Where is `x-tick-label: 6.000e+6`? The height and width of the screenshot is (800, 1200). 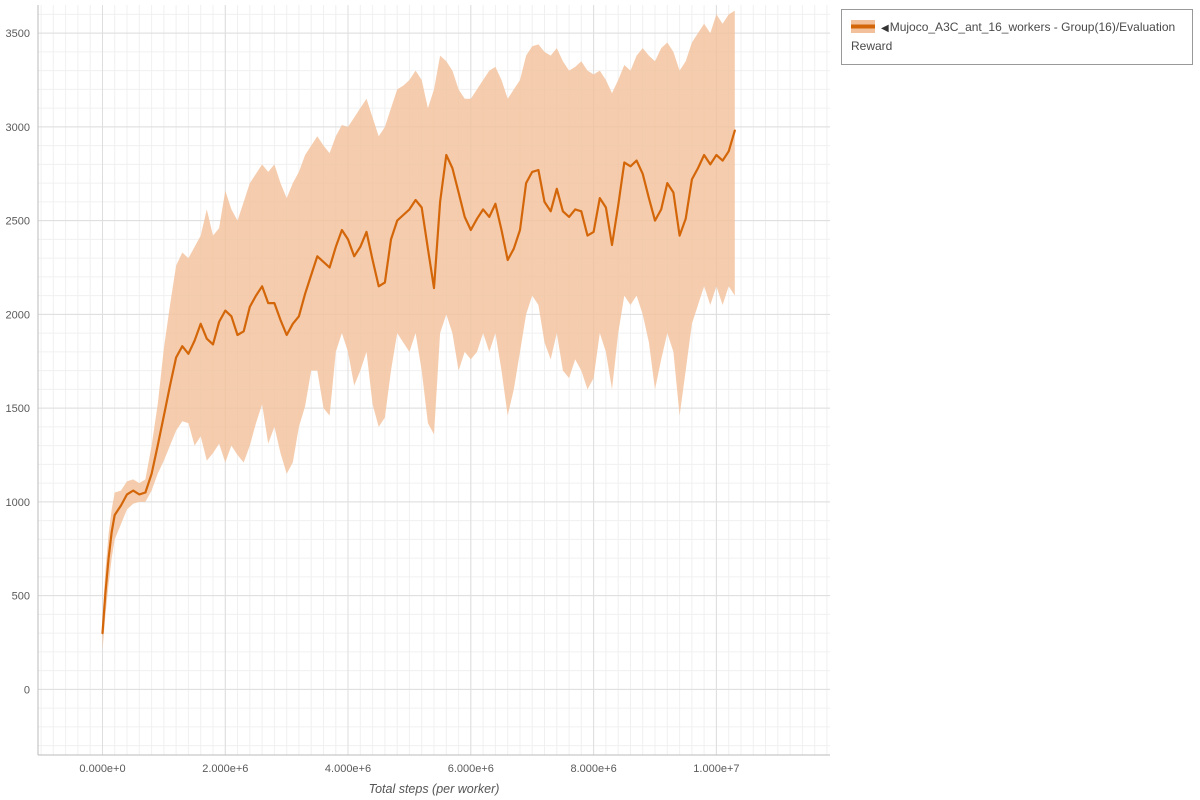 x-tick-label: 6.000e+6 is located at coordinates (471, 769).